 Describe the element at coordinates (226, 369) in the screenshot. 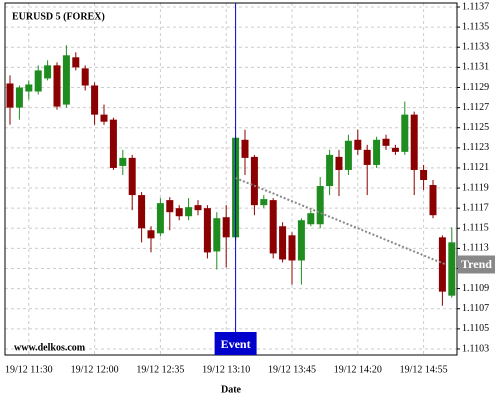

I see `x-tick-label: 19/12 13:10` at that location.